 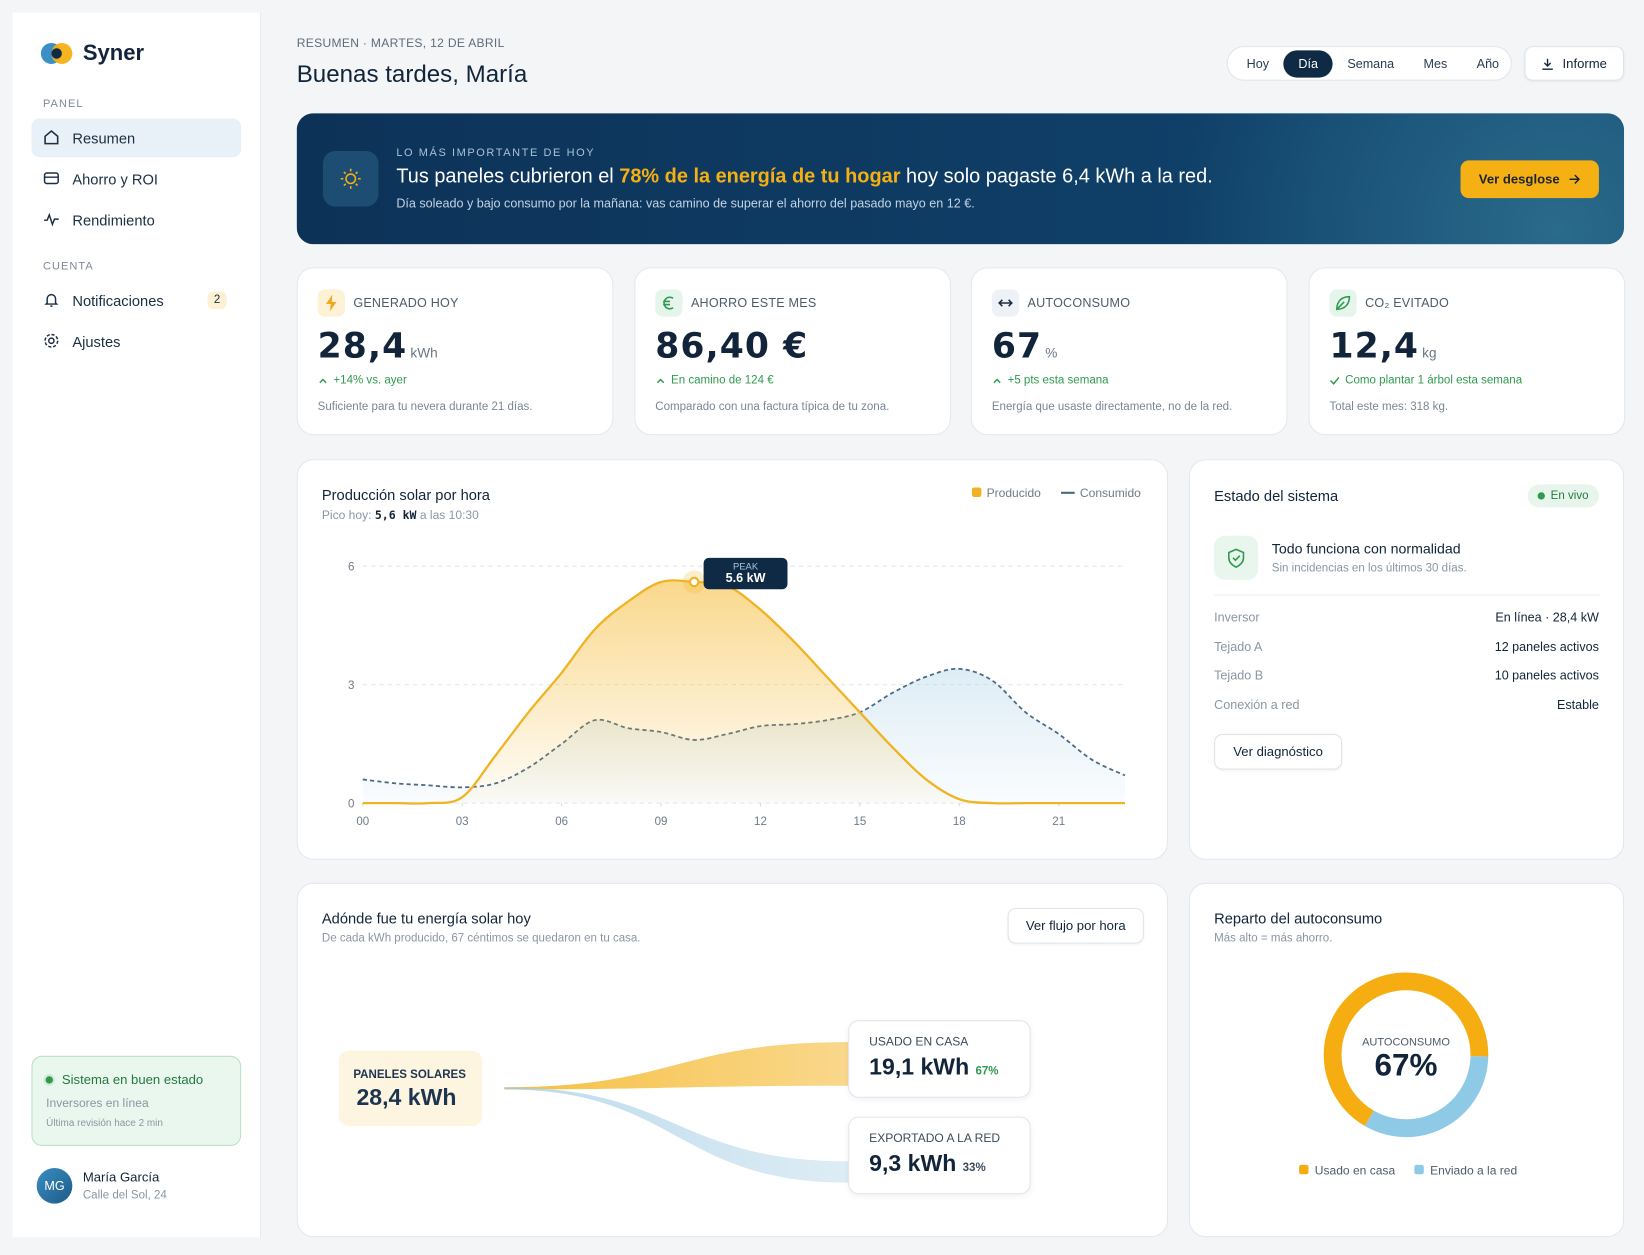 What do you see at coordinates (561, 822) in the screenshot?
I see `x-tick-label: 06` at bounding box center [561, 822].